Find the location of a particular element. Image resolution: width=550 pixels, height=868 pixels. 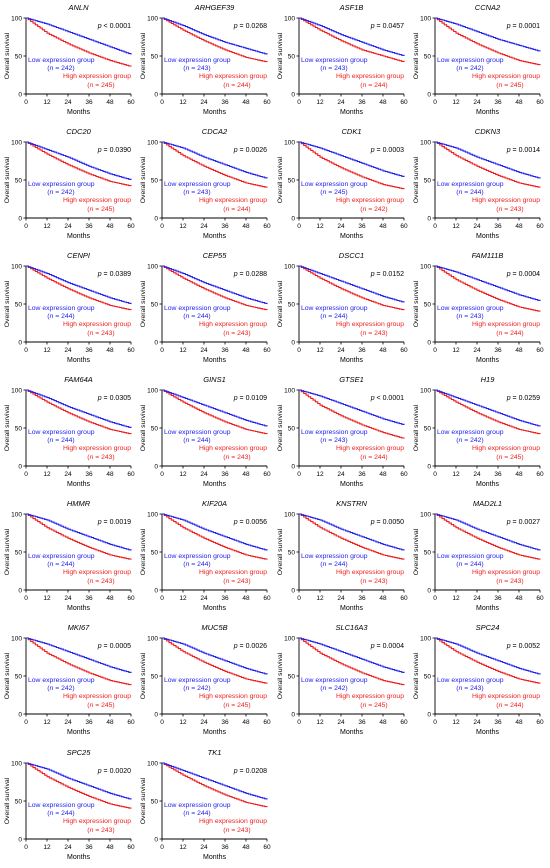

low-group-n: (n = 242) is located at coordinates (196, 688).